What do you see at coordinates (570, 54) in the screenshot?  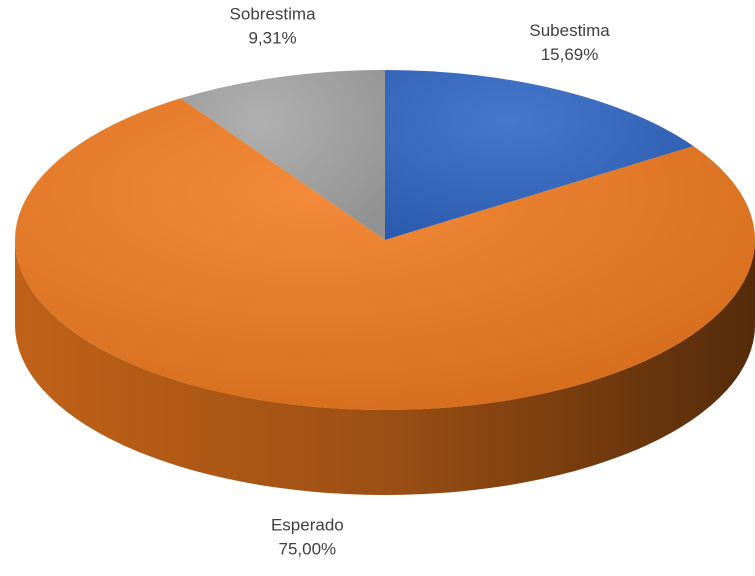 I see `slice-value-label: 15,69%` at bounding box center [570, 54].